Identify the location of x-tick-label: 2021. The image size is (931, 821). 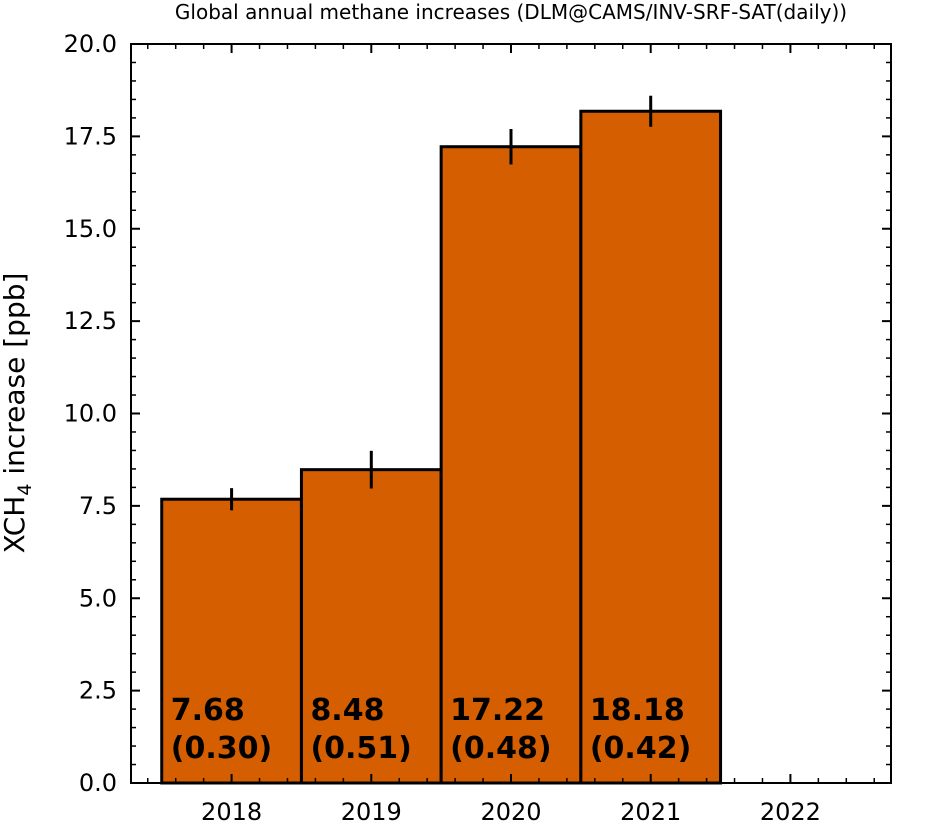
(650, 809).